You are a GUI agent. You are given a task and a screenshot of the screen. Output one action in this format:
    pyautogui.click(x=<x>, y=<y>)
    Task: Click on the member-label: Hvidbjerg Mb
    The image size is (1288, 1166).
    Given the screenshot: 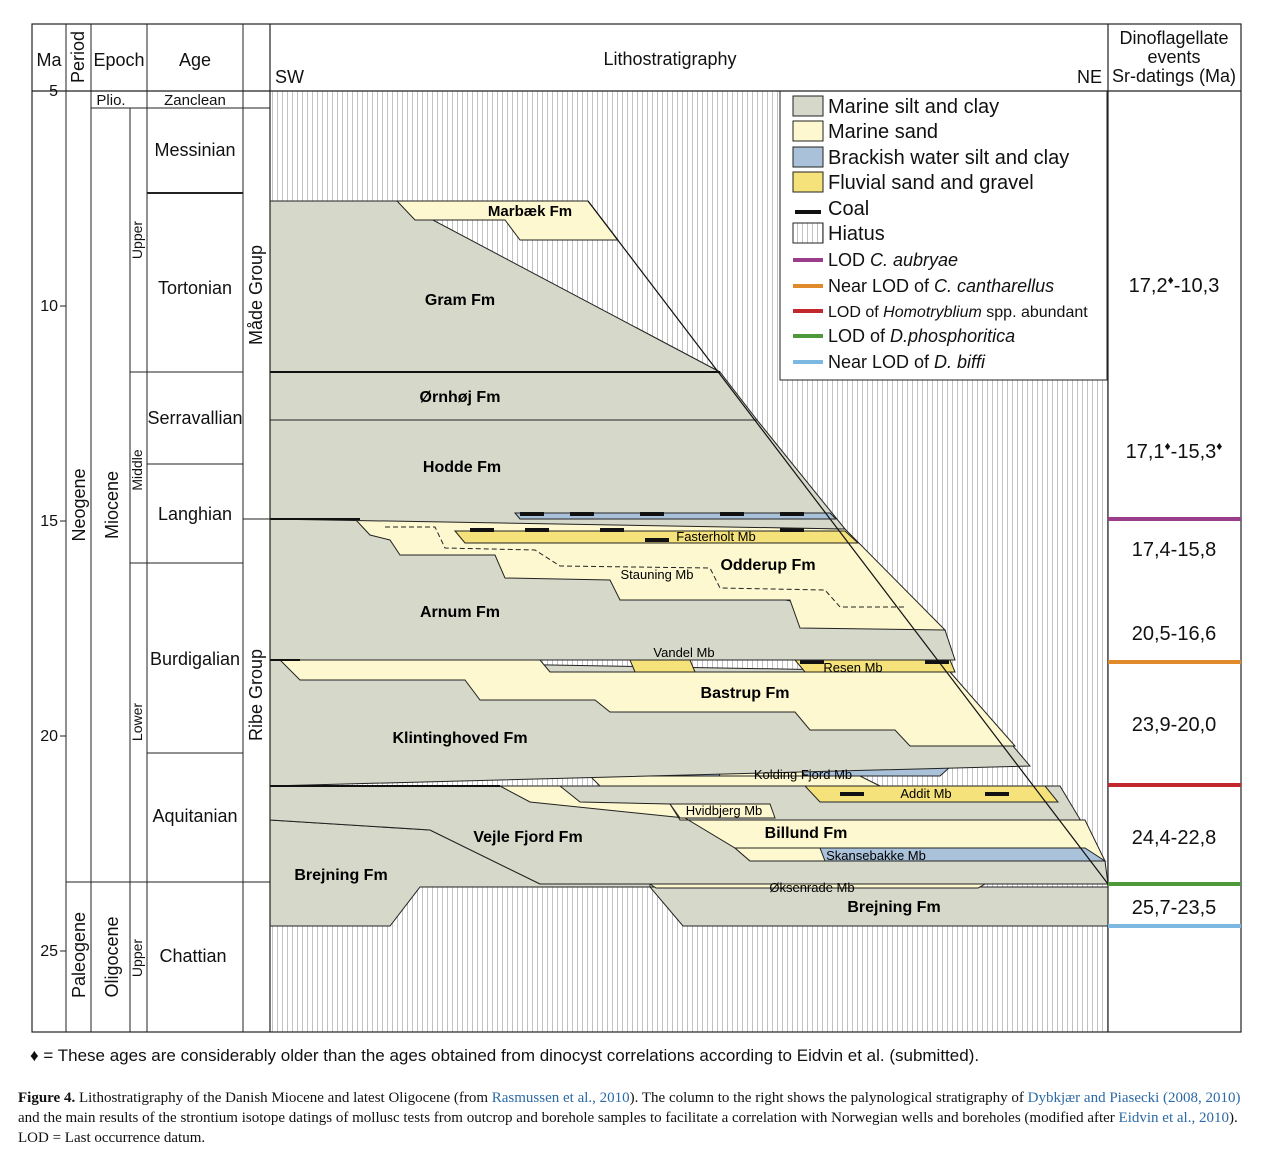 What is the action you would take?
    pyautogui.click(x=724, y=810)
    